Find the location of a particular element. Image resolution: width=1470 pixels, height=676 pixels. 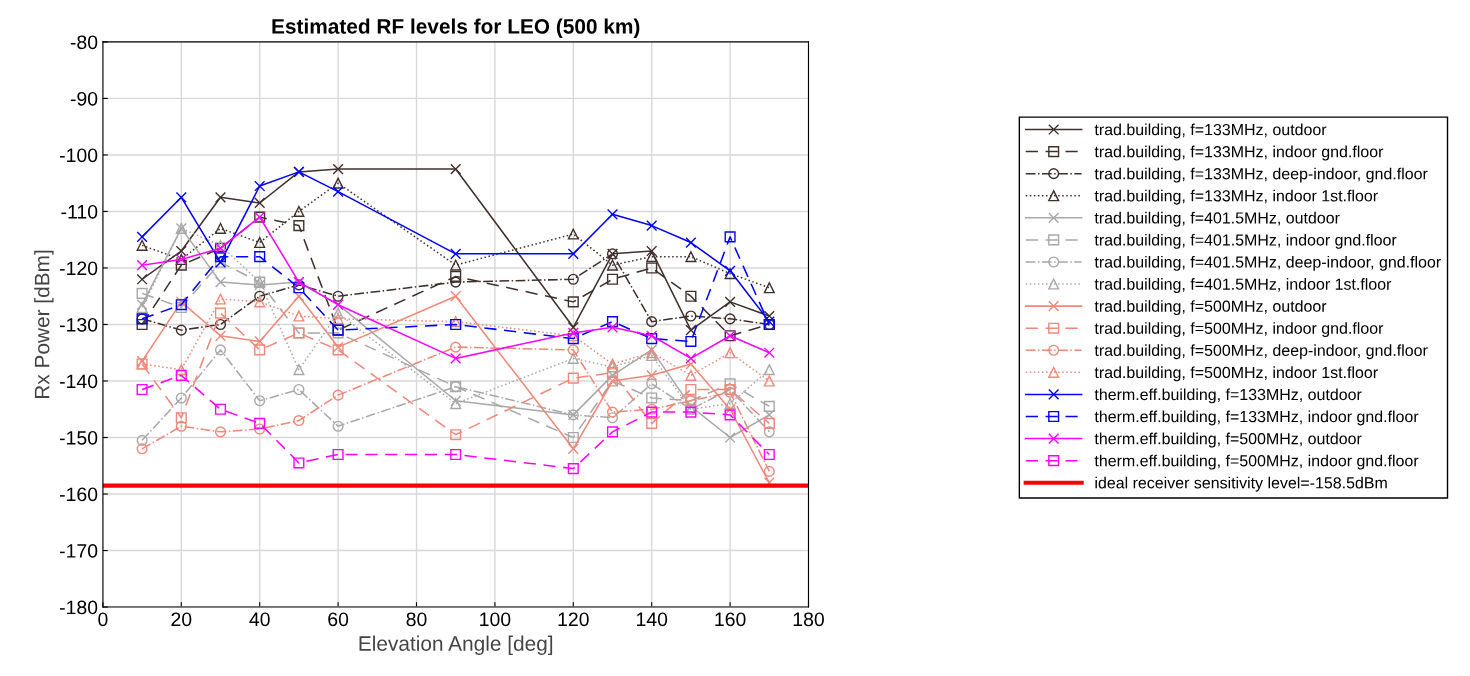

y-tick-label: -120 is located at coordinates (78, 268).